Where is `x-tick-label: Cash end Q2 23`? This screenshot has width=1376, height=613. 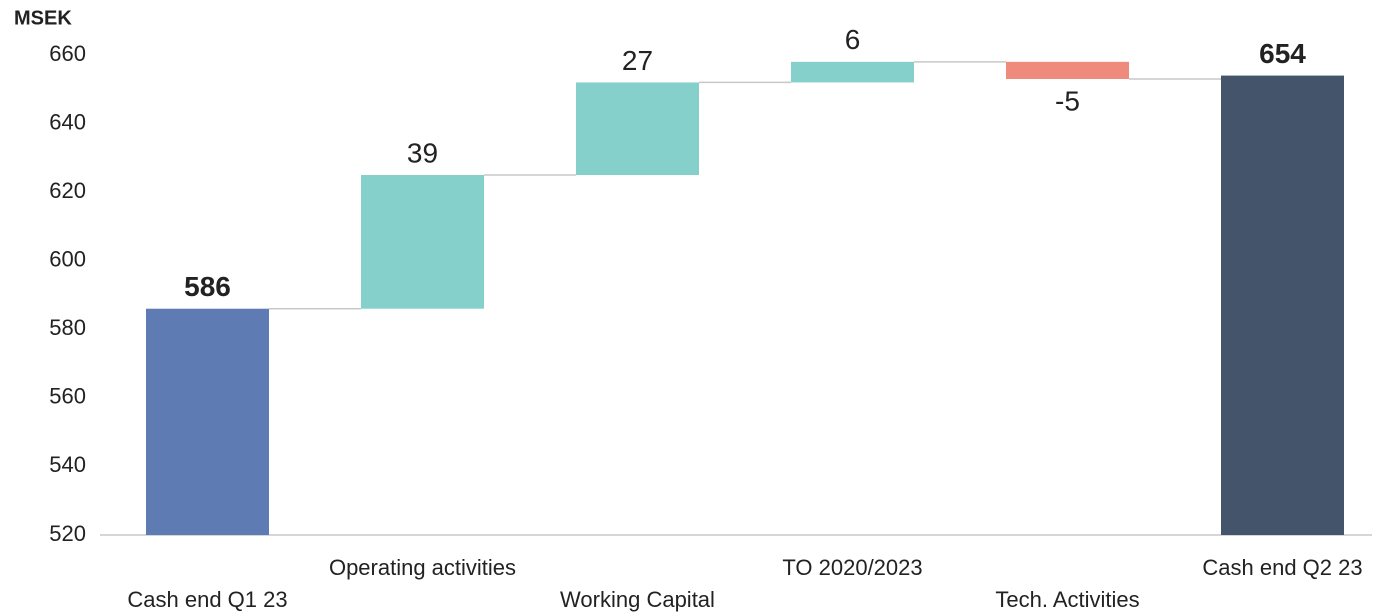 x-tick-label: Cash end Q2 23 is located at coordinates (1282, 567).